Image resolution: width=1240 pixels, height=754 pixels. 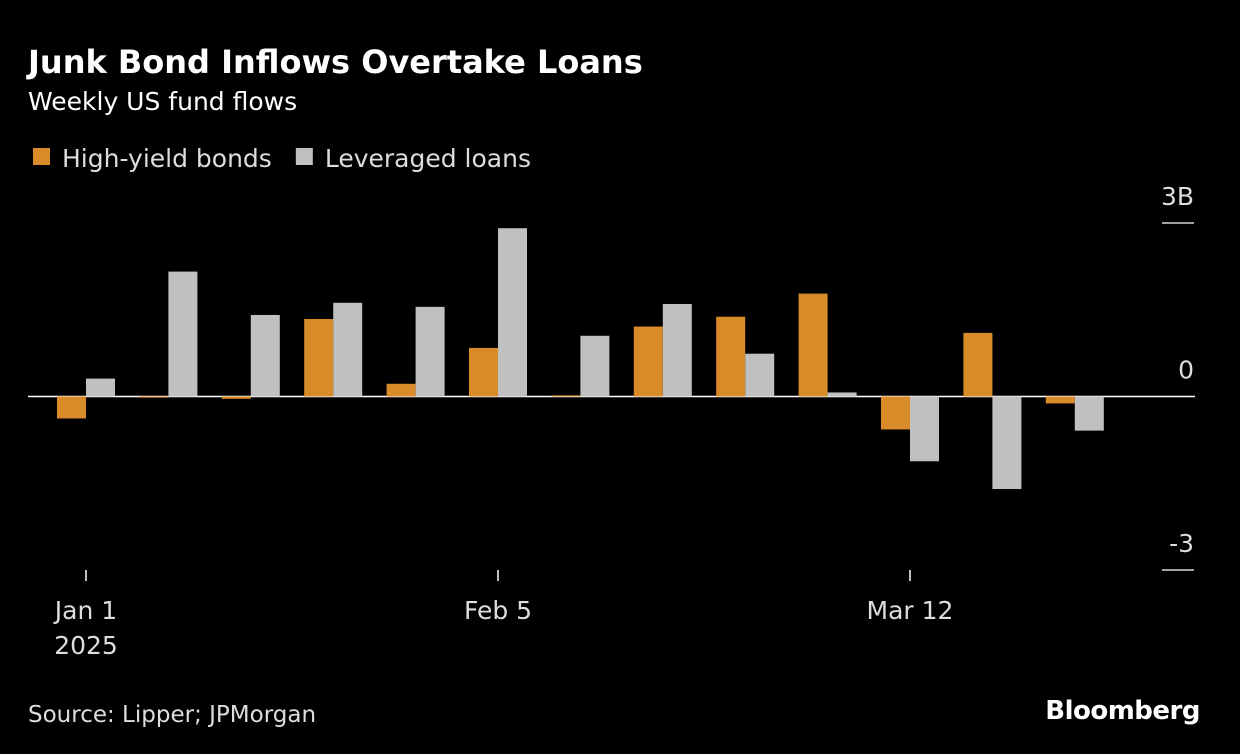 What do you see at coordinates (86, 645) in the screenshot?
I see `x-year-label: 2025` at bounding box center [86, 645].